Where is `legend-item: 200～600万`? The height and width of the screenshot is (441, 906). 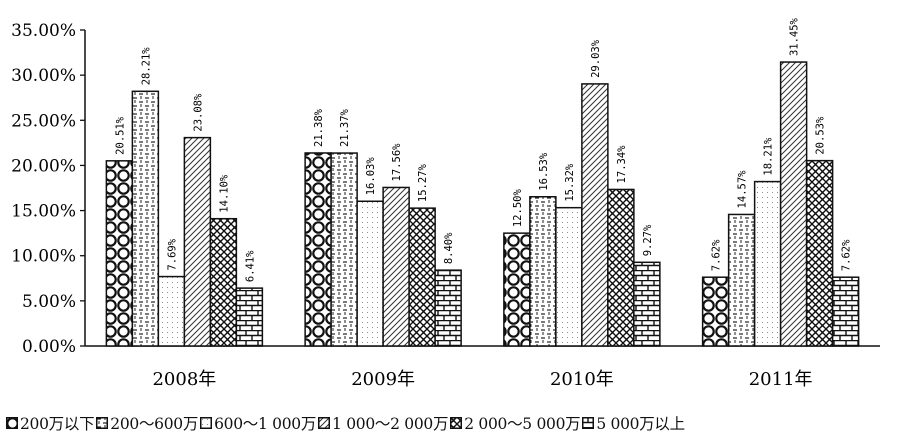
legend-item: 200～600万 is located at coordinates (147, 423).